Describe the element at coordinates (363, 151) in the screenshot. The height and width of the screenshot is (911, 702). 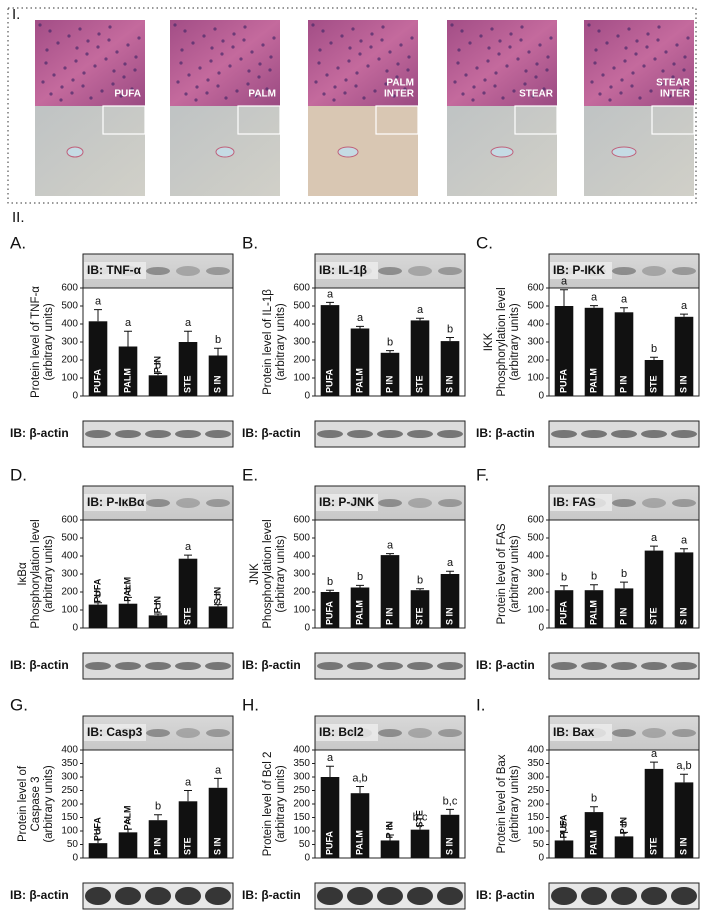
I see `histology-sirius` at that location.